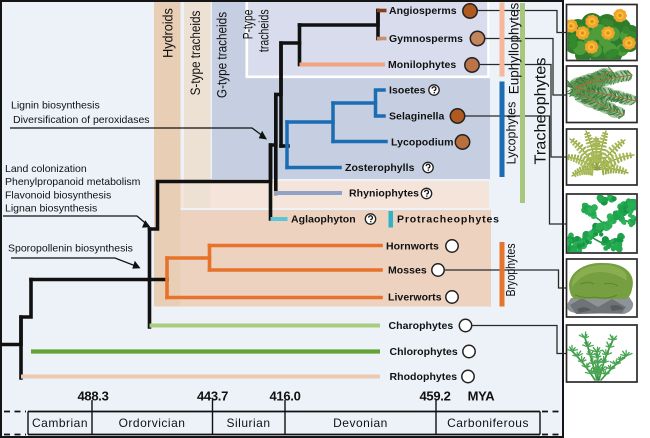 The height and width of the screenshot is (438, 650). I want to click on svg-text: Diversification of peroxidases, so click(81, 120).